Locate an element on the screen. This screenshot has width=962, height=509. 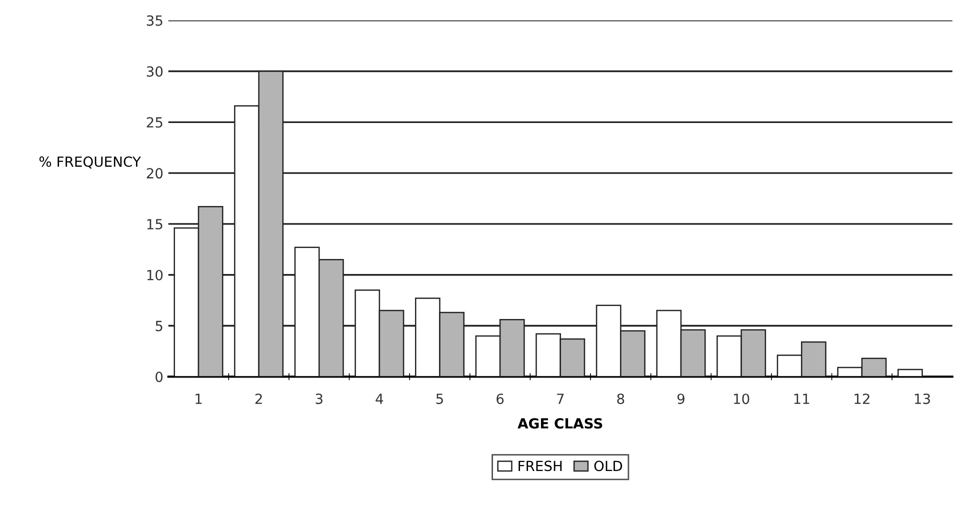
legend-label: FRESH is located at coordinates (540, 466).